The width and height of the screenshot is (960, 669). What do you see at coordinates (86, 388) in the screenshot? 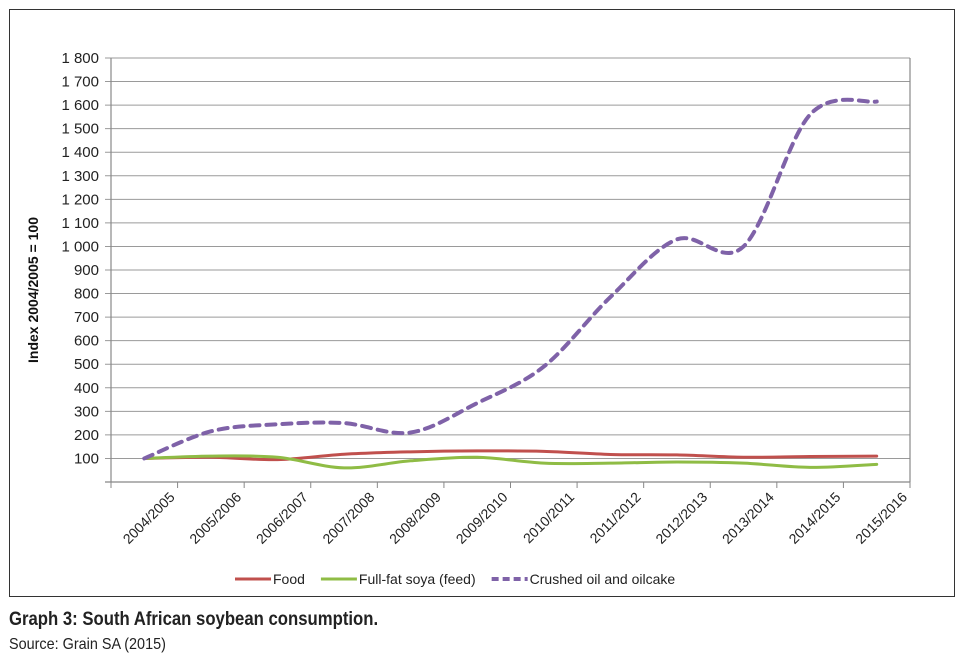
I see `y-tick-label: 400` at bounding box center [86, 388].